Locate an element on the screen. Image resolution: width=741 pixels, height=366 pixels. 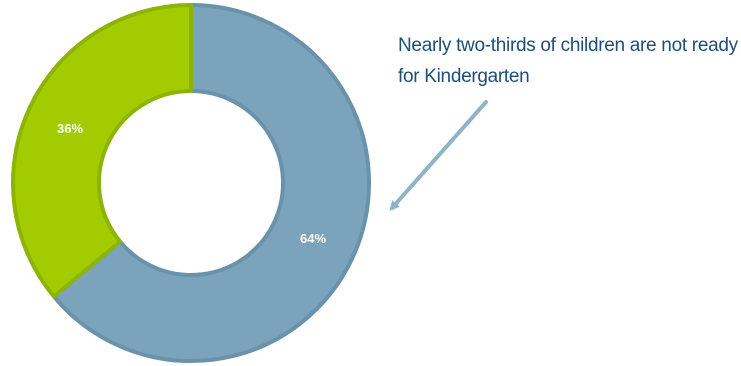
slice-label-64: 64% is located at coordinates (313, 238).